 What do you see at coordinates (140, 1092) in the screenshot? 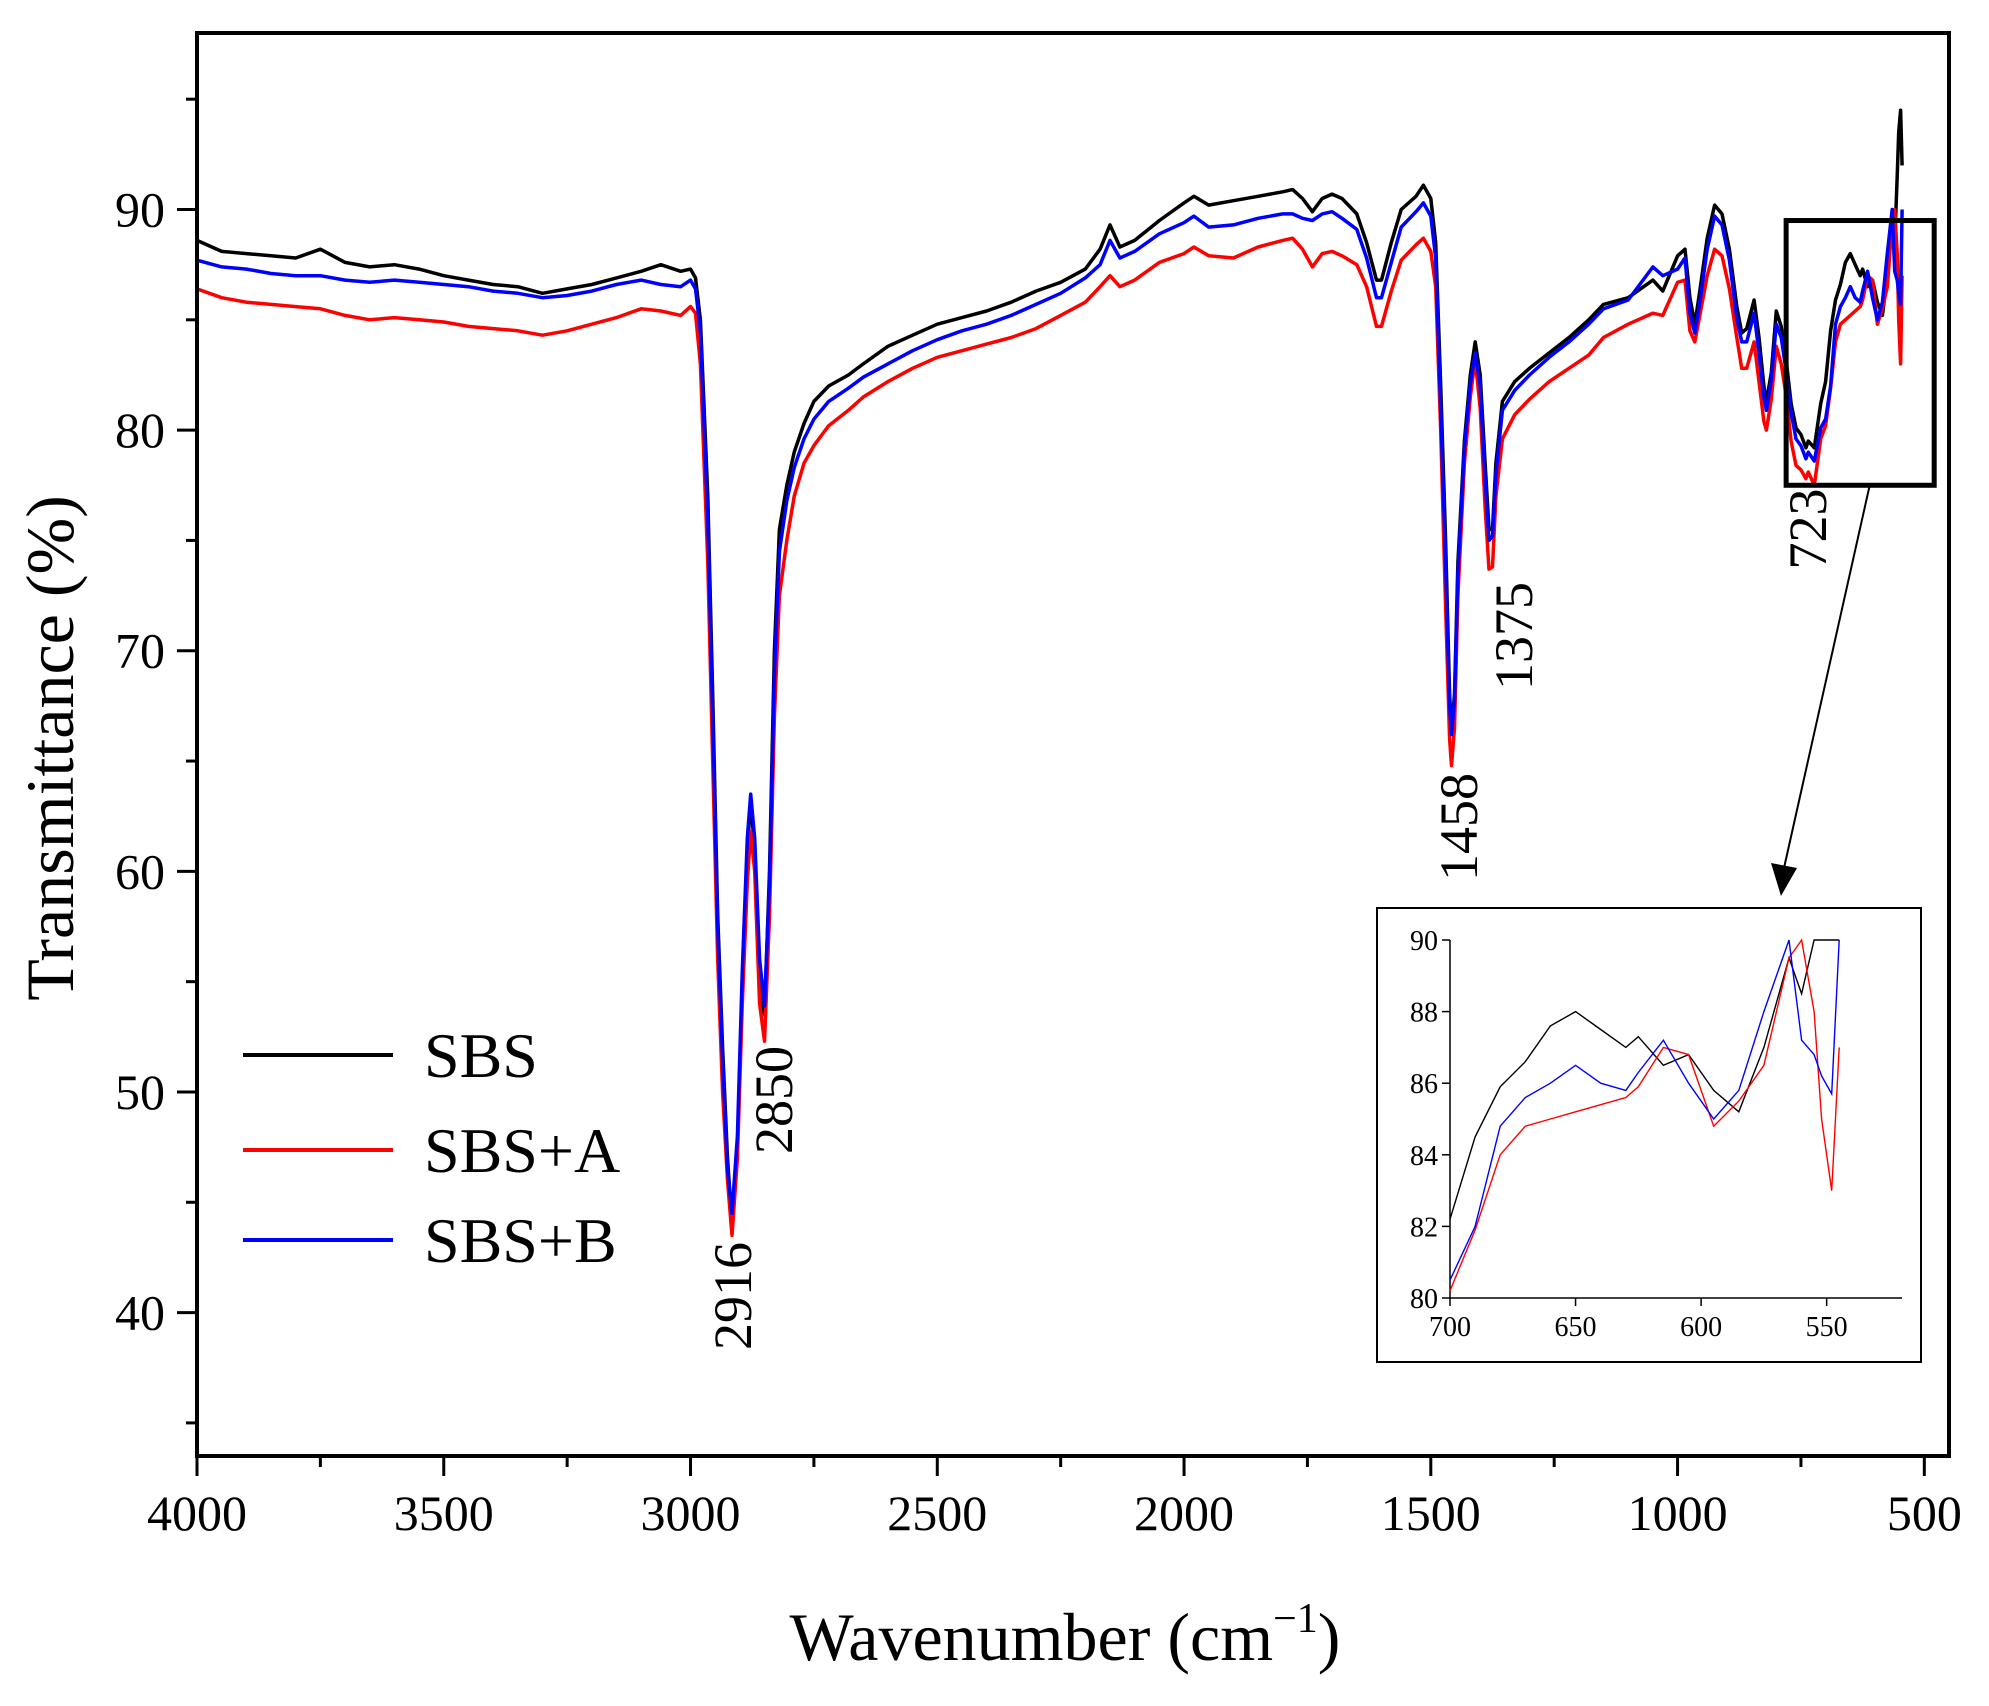
I see `y-tick-label: 50` at bounding box center [140, 1092].